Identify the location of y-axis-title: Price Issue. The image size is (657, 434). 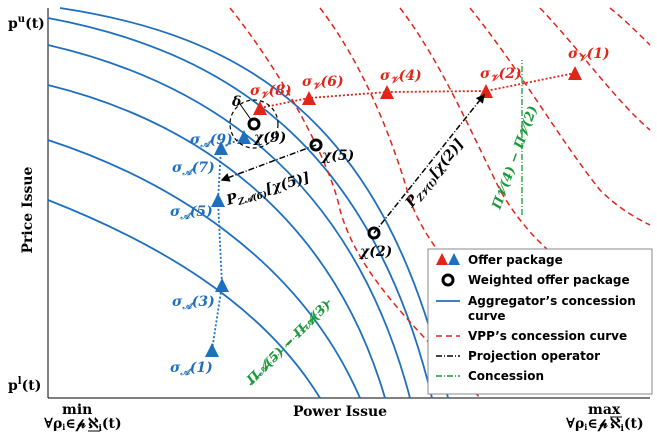
(28, 209).